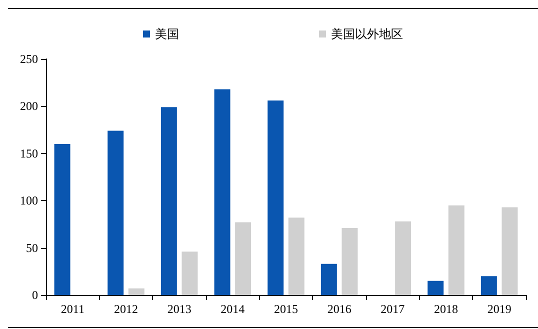 This screenshot has width=538, height=329. I want to click on x-tick-label: 2015, so click(286, 309).